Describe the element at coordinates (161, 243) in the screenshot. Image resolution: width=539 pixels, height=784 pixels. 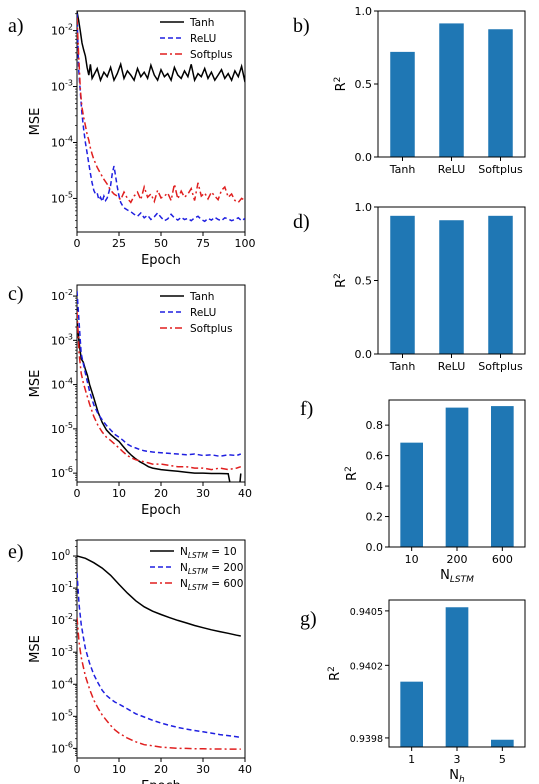
I see `x-tick-label: 50` at that location.